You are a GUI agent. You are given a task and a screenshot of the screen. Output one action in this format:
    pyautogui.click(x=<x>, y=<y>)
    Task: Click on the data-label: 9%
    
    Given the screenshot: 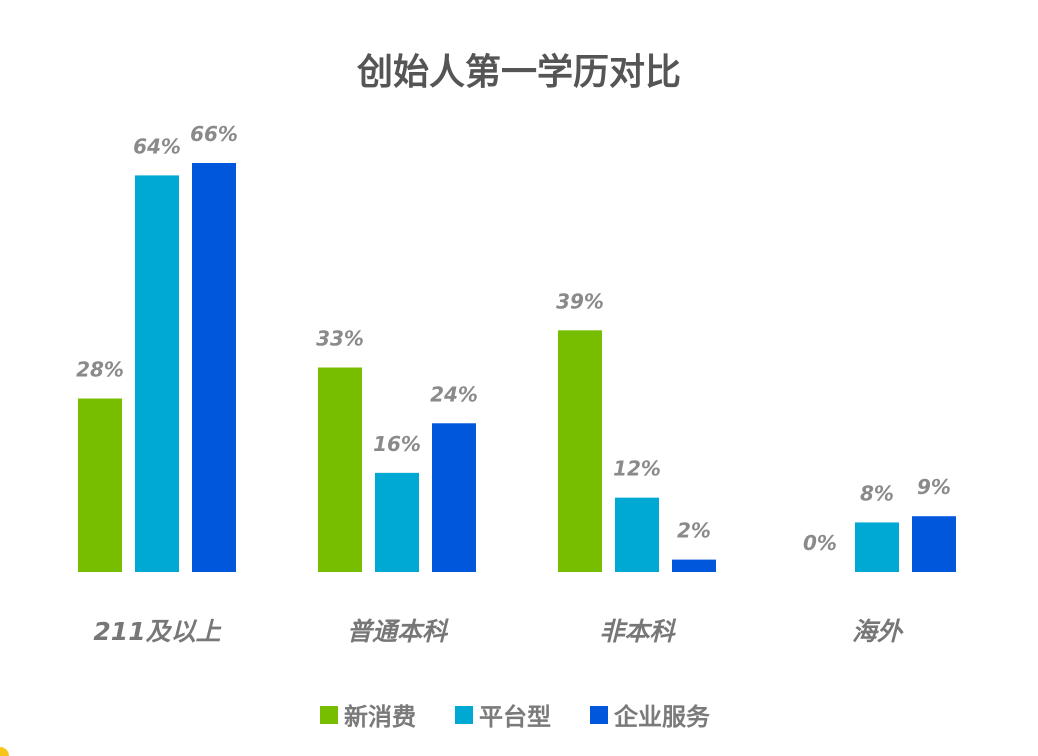 What is the action you would take?
    pyautogui.click(x=934, y=487)
    